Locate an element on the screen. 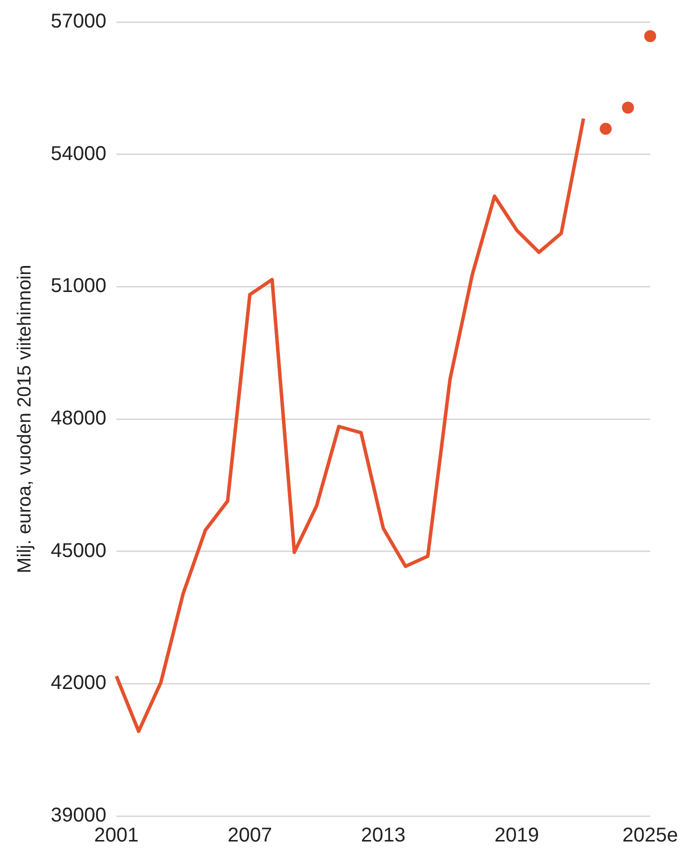 The image size is (686, 858). y-tick-label: 39000 is located at coordinates (78, 815).